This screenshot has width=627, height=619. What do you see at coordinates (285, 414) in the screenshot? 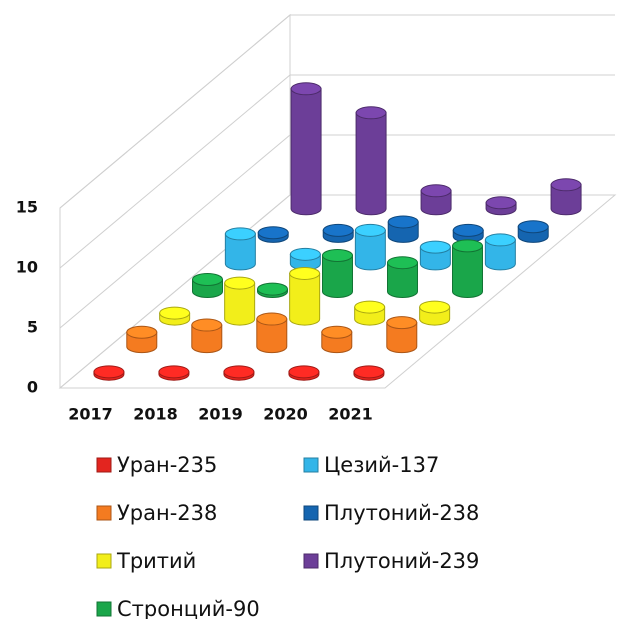
I see `x-tick-label: 2020` at bounding box center [285, 414].